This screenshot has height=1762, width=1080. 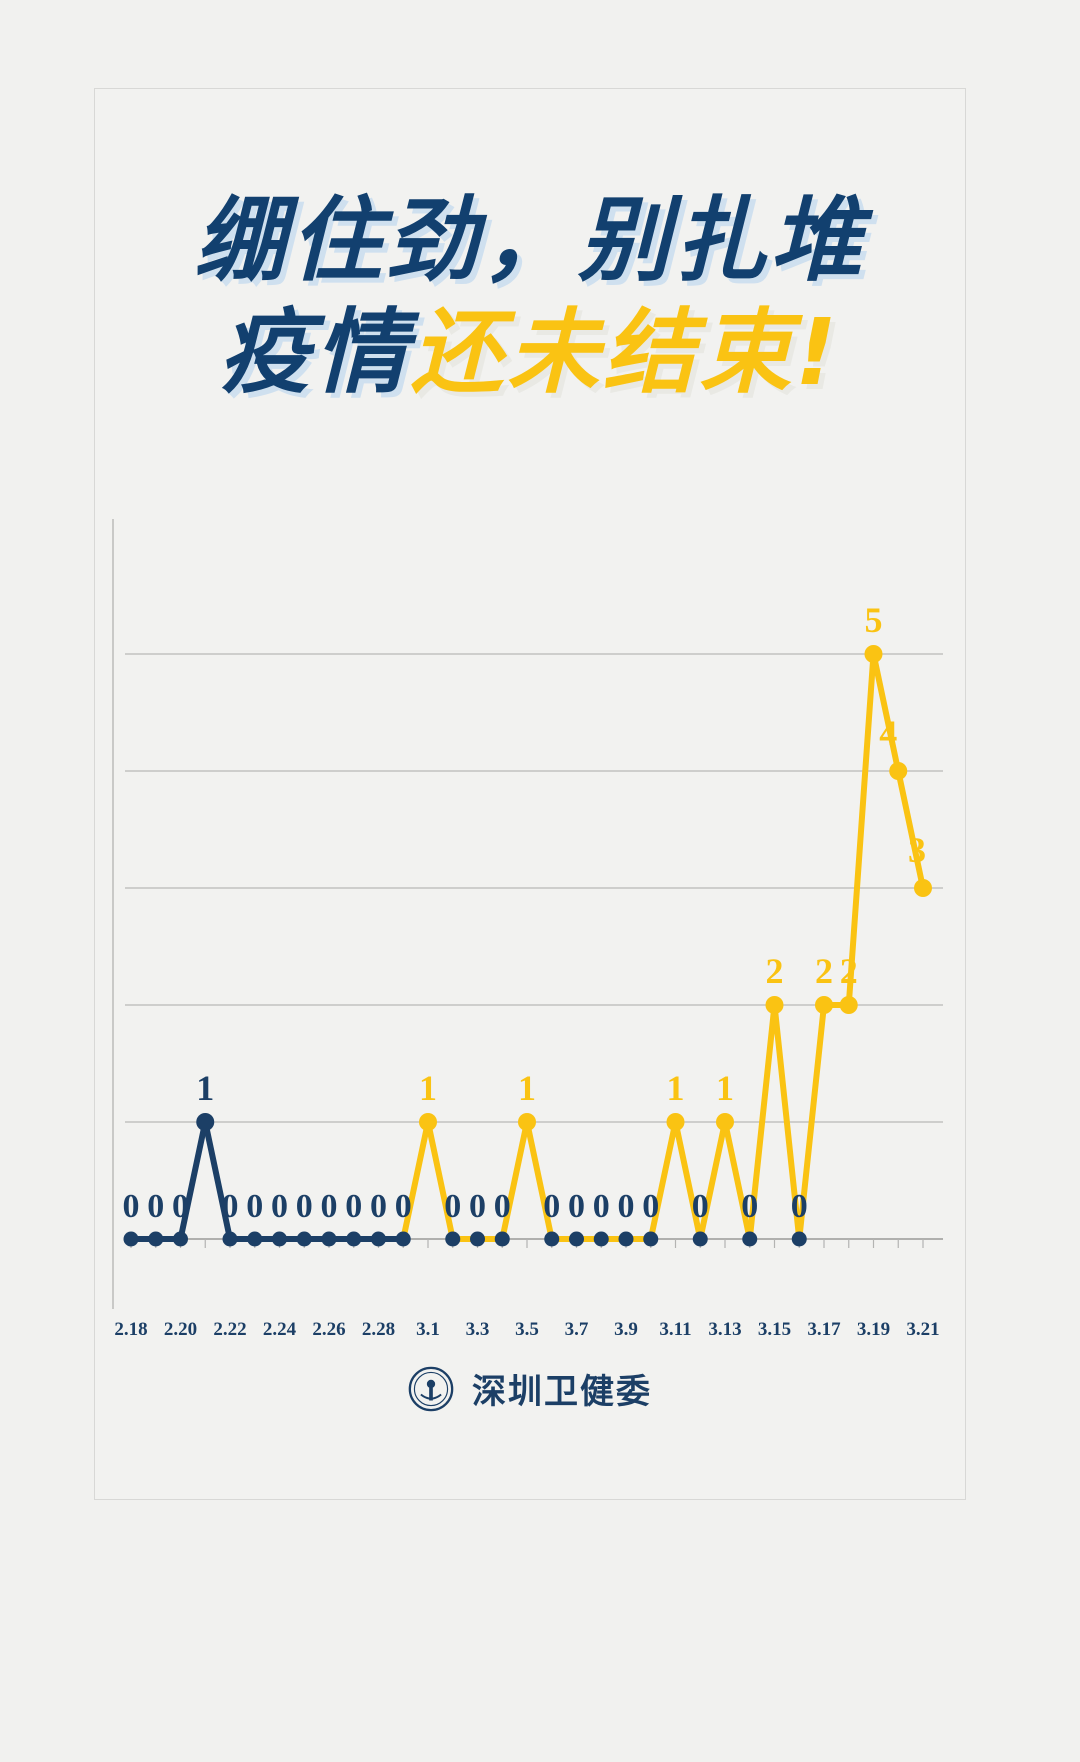 I want to click on headline-line-2: 疫情还未结束!, so click(x=530, y=353).